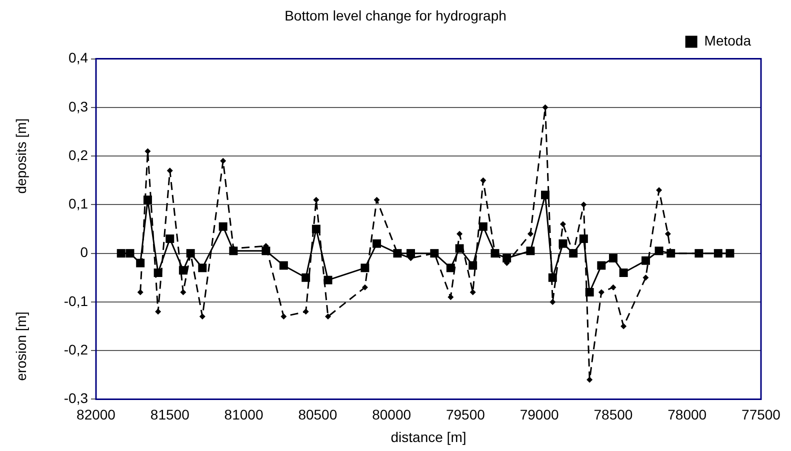 This screenshot has width=791, height=451. Describe the element at coordinates (76, 300) in the screenshot. I see `y-tick-label: -0,1` at that location.